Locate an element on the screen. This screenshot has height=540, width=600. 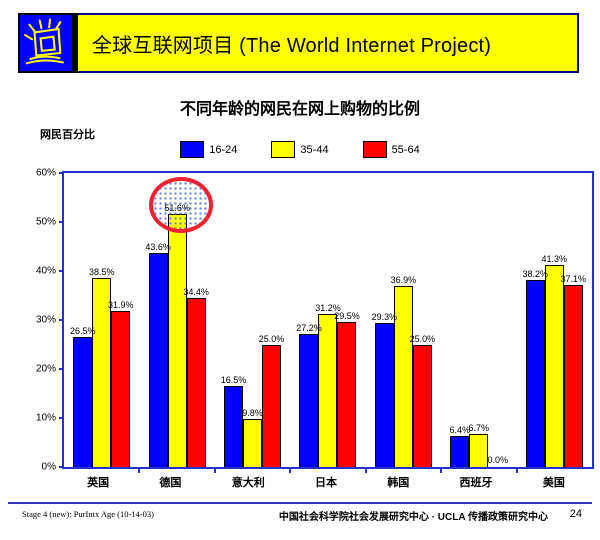
bar-value-label: 16.5% is located at coordinates (233, 380).